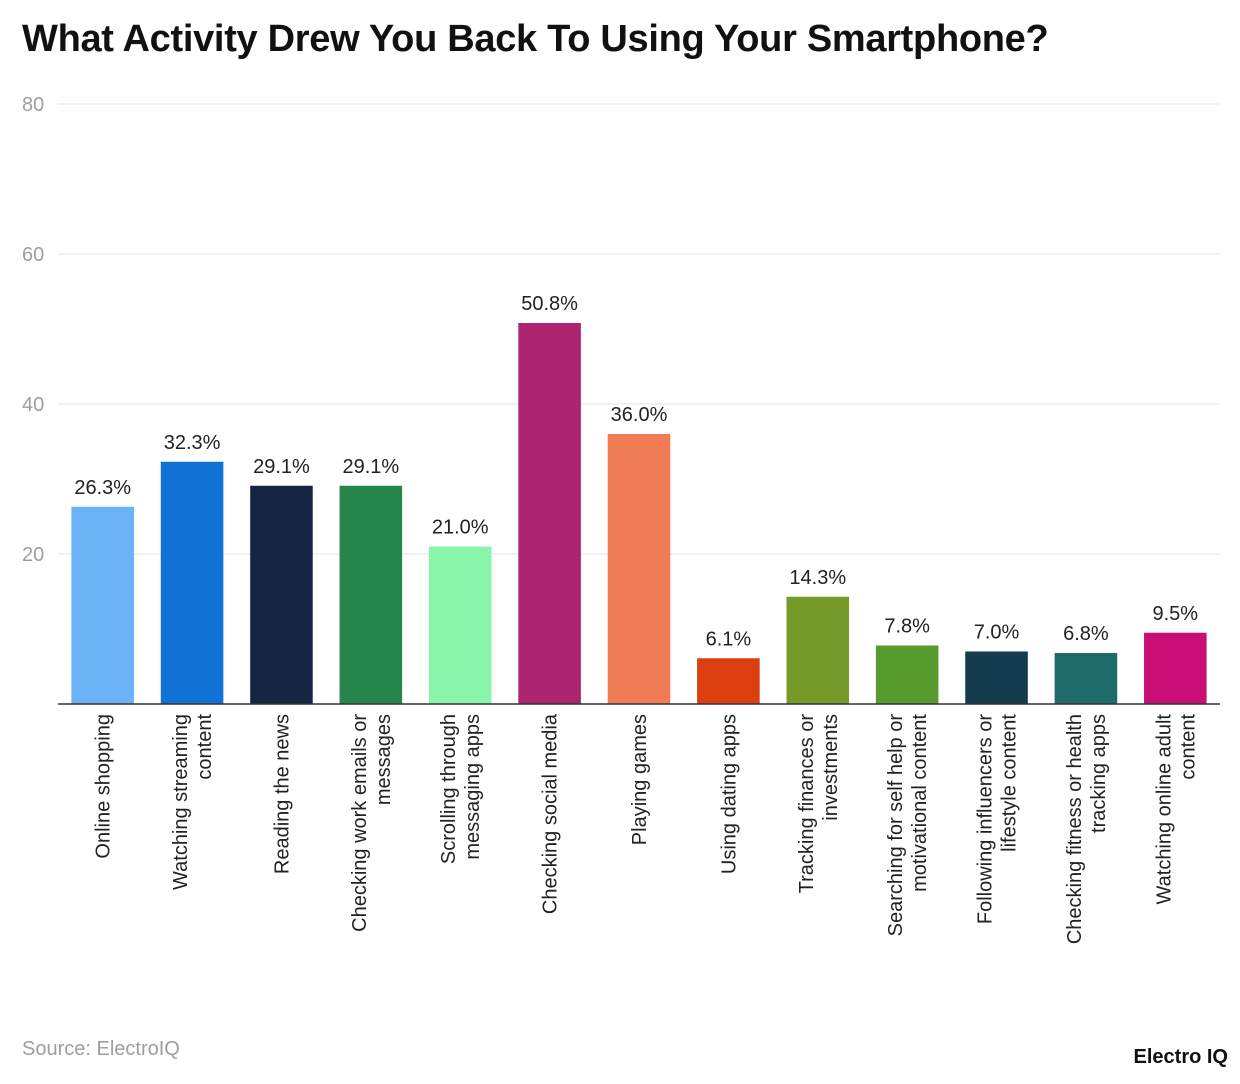 The image size is (1240, 1084). Describe the element at coordinates (729, 639) in the screenshot. I see `value-label-7: 6.1%` at that location.